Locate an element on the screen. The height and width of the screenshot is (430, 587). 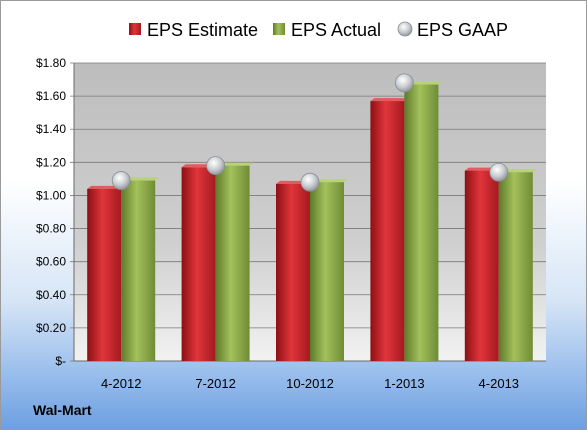
x-tick-label: 1-2013 is located at coordinates (404, 383).